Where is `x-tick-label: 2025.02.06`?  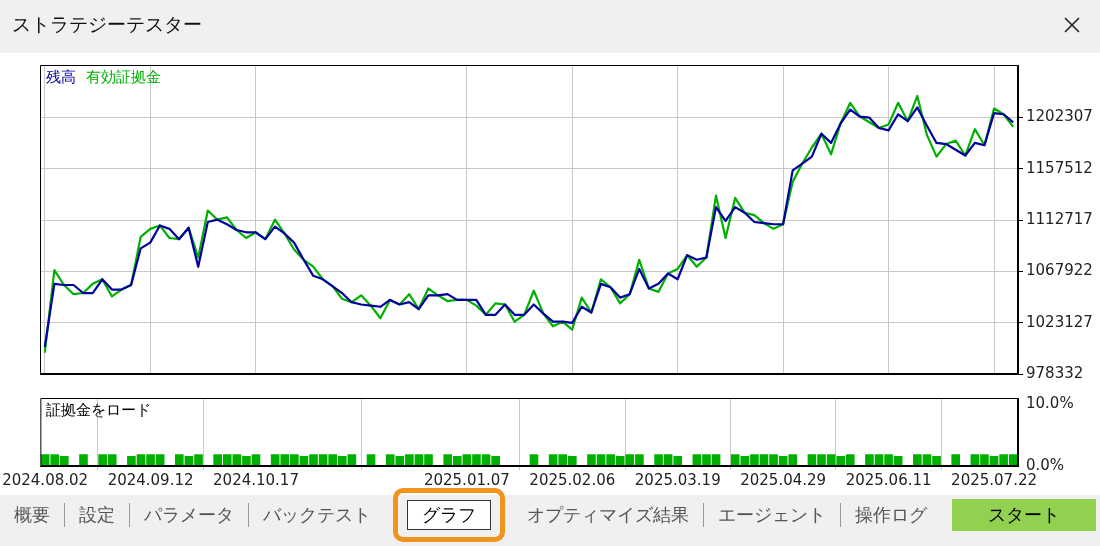
x-tick-label: 2025.02.06 is located at coordinates (572, 479).